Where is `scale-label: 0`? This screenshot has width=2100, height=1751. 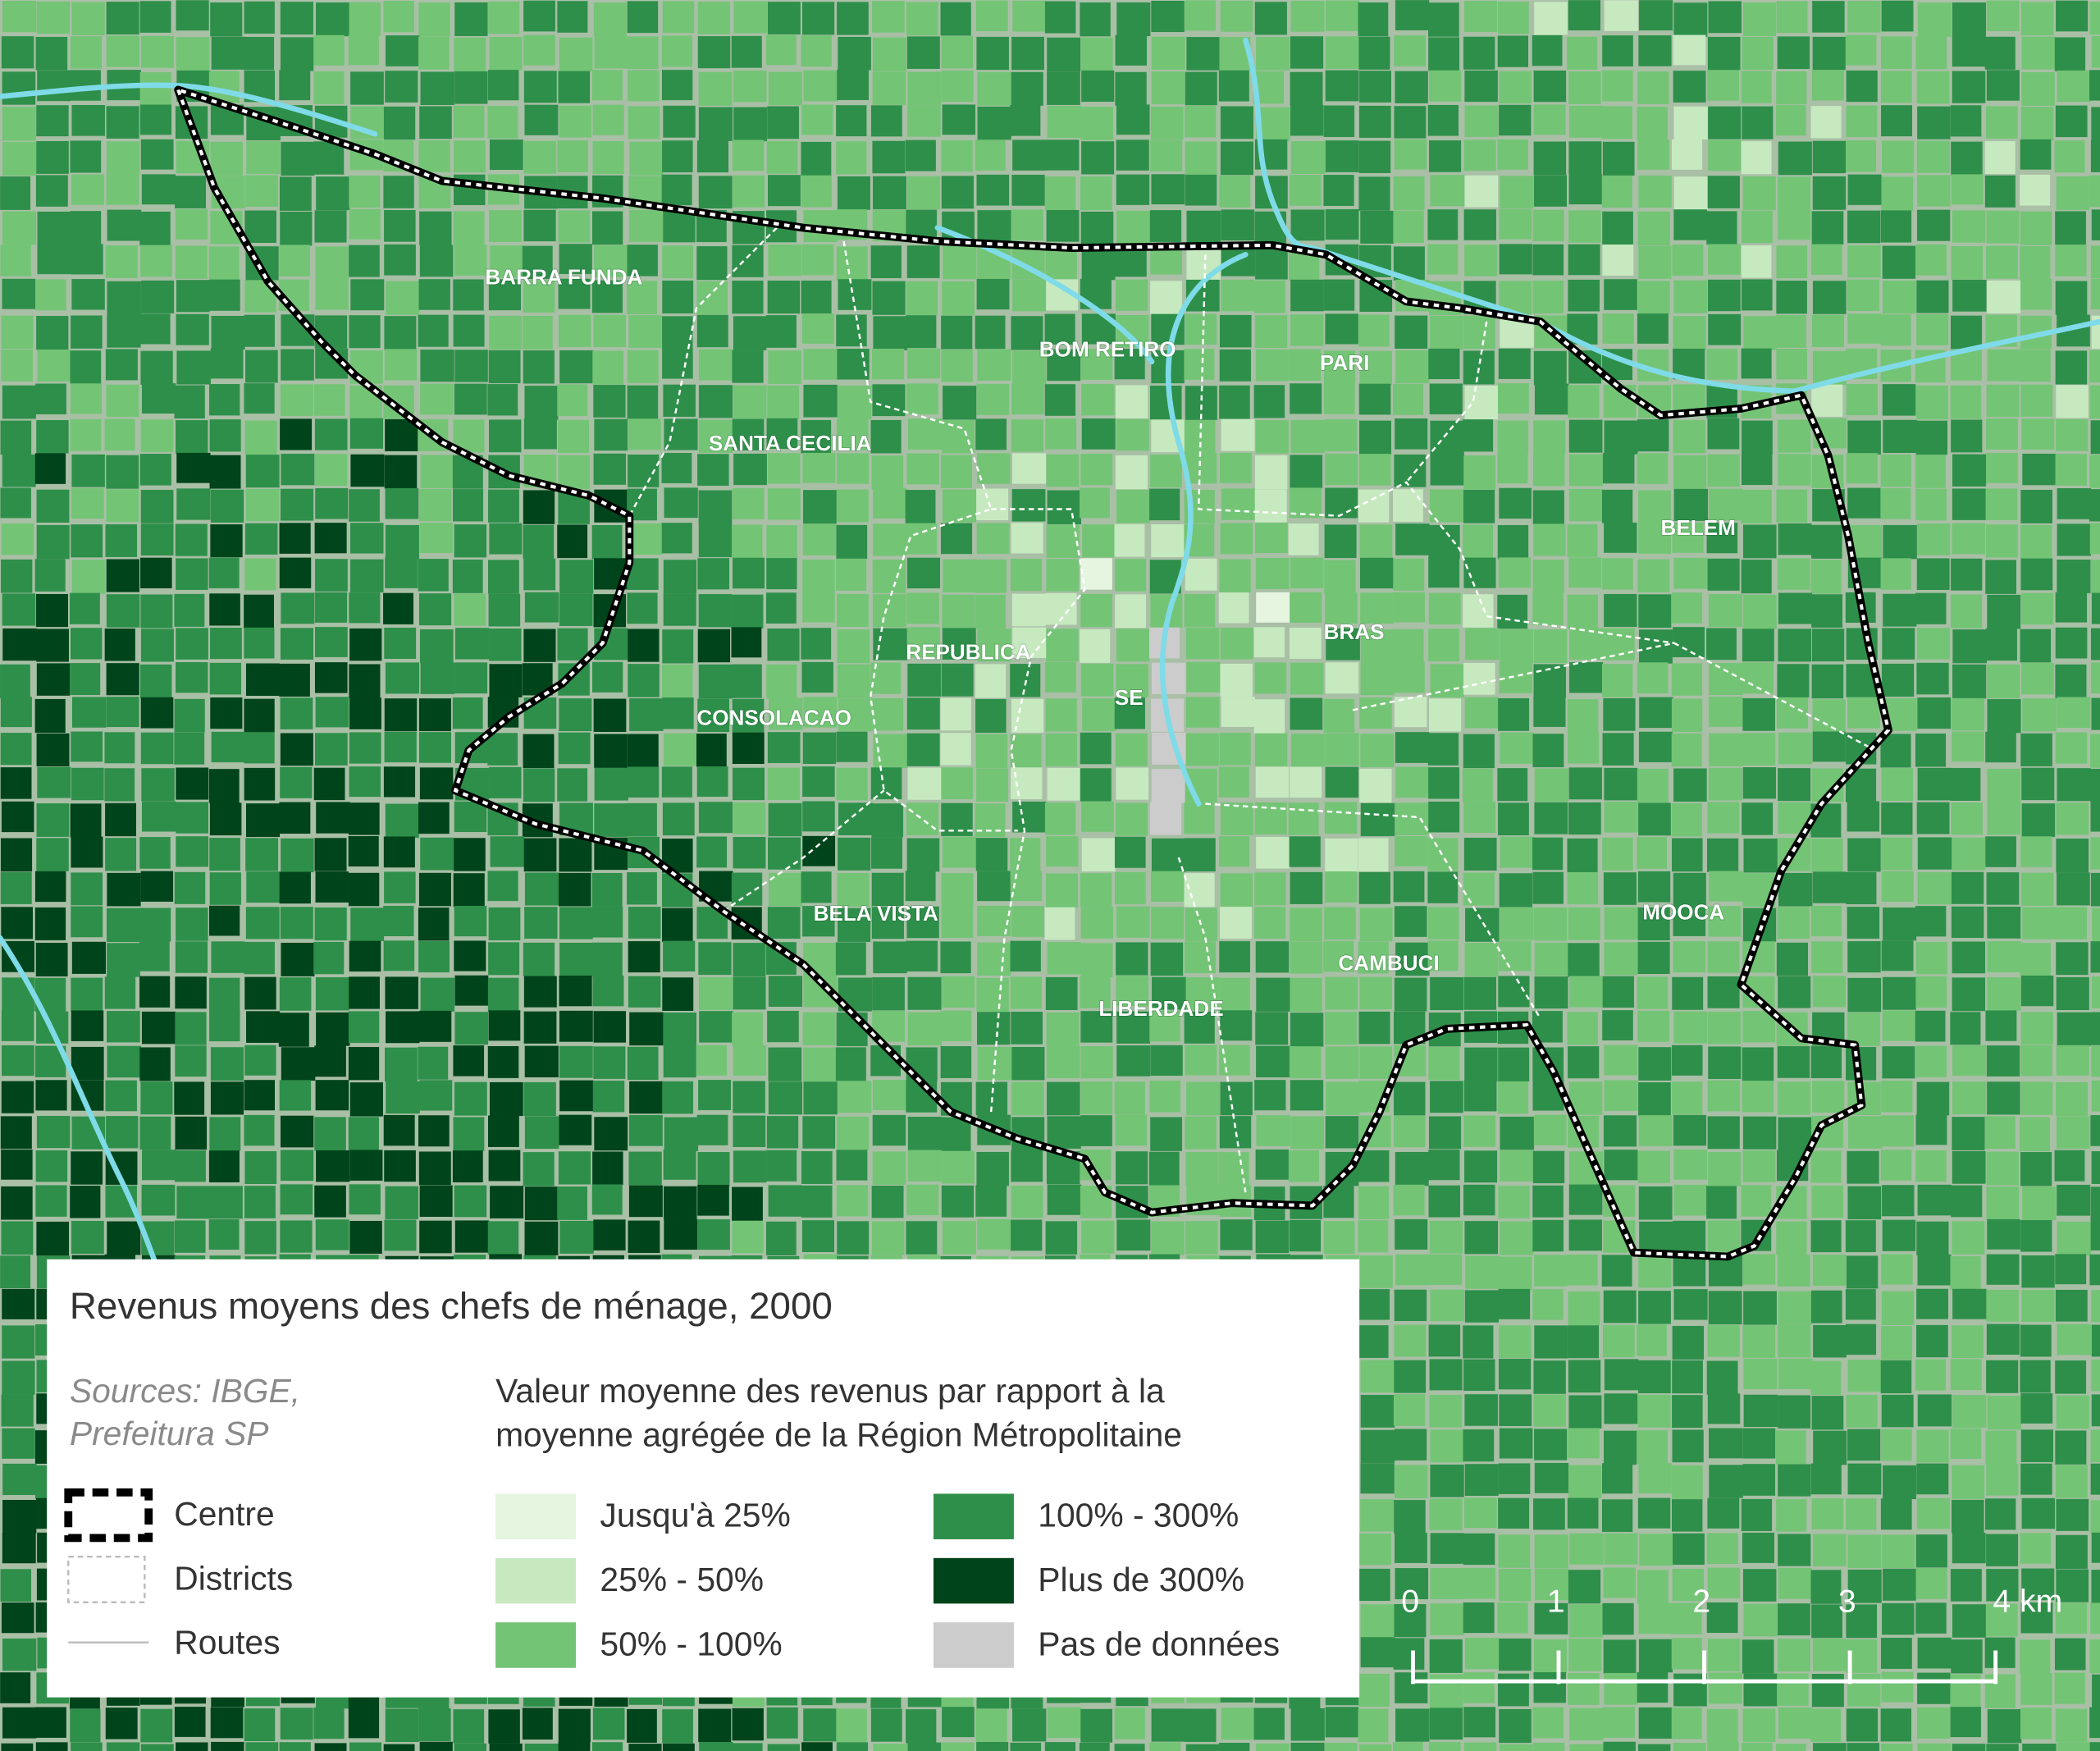 scale-label: 0 is located at coordinates (1410, 1602).